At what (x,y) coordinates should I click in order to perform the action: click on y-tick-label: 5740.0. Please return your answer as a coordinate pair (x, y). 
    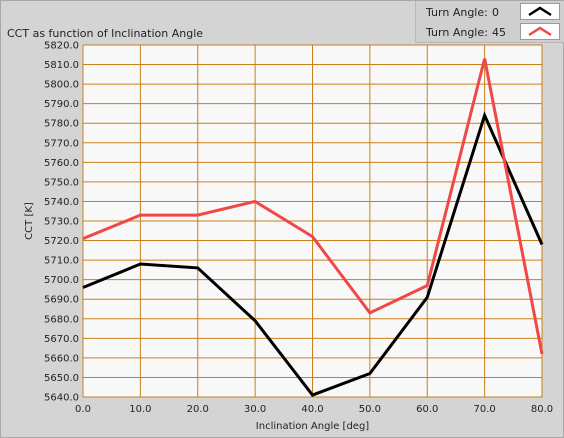
    Looking at the image, I should click on (61, 202).